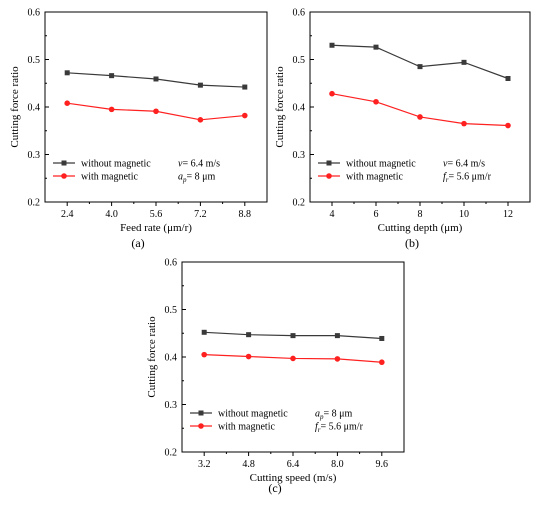 Image resolution: width=550 pixels, height=507 pixels. I want to click on x-tick-label: 7.2, so click(200, 214).